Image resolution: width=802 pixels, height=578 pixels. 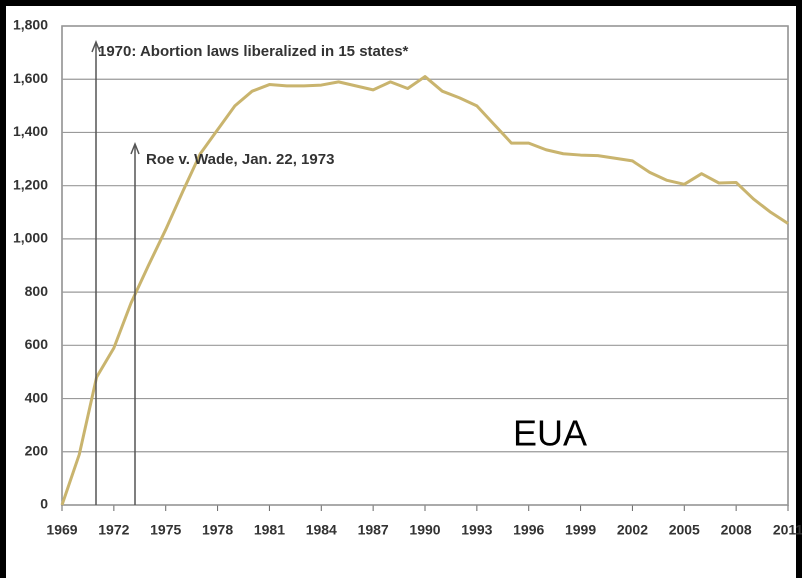 What do you see at coordinates (787, 530) in the screenshot?
I see `x-tick-label: 2011` at bounding box center [787, 530].